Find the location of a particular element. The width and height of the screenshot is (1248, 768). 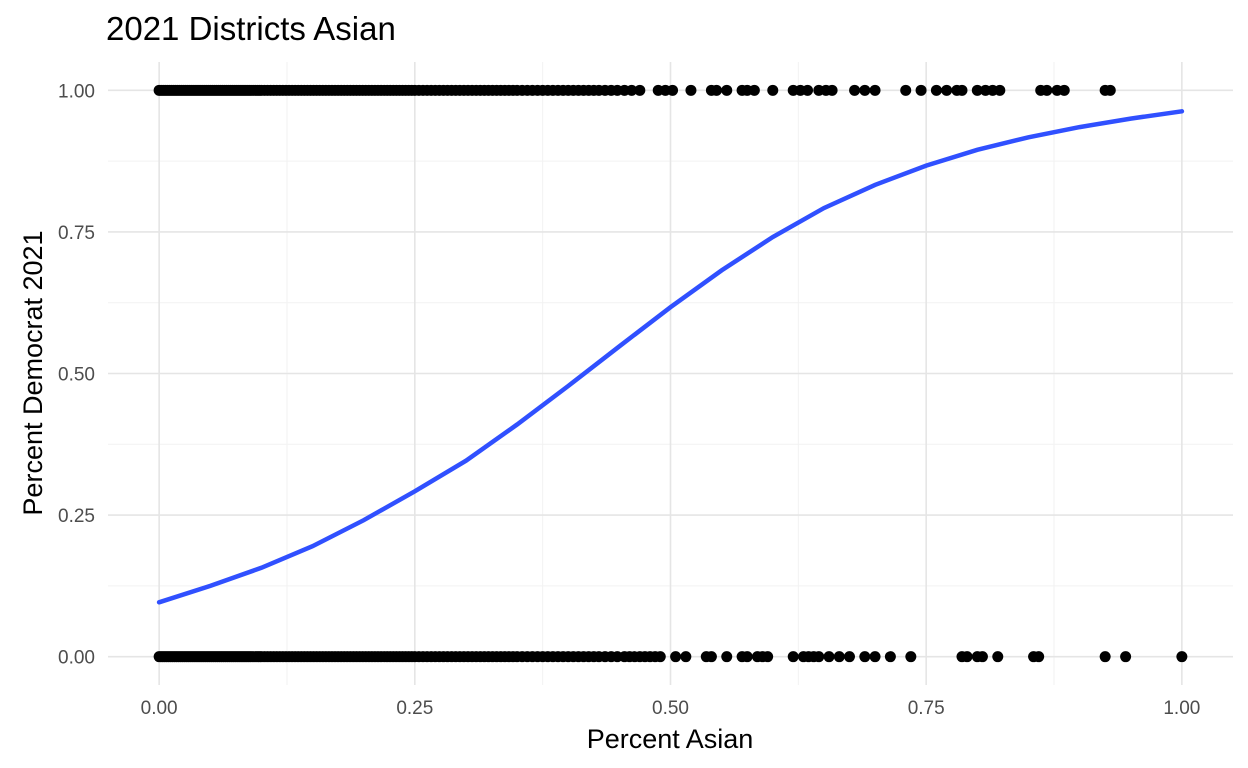

y-axis-ticks: 0.00 0.25 0.50 0.75 1.00 is located at coordinates (76, 374).